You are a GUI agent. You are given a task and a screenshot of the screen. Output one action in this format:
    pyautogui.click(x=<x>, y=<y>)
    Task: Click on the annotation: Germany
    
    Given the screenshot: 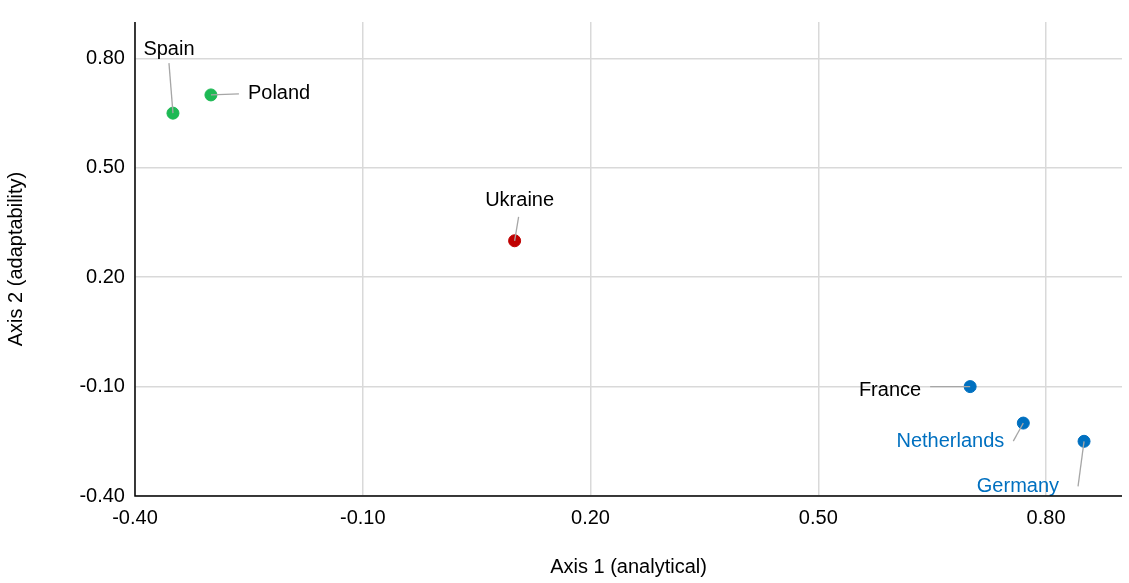 What is the action you would take?
    pyautogui.click(x=1018, y=484)
    